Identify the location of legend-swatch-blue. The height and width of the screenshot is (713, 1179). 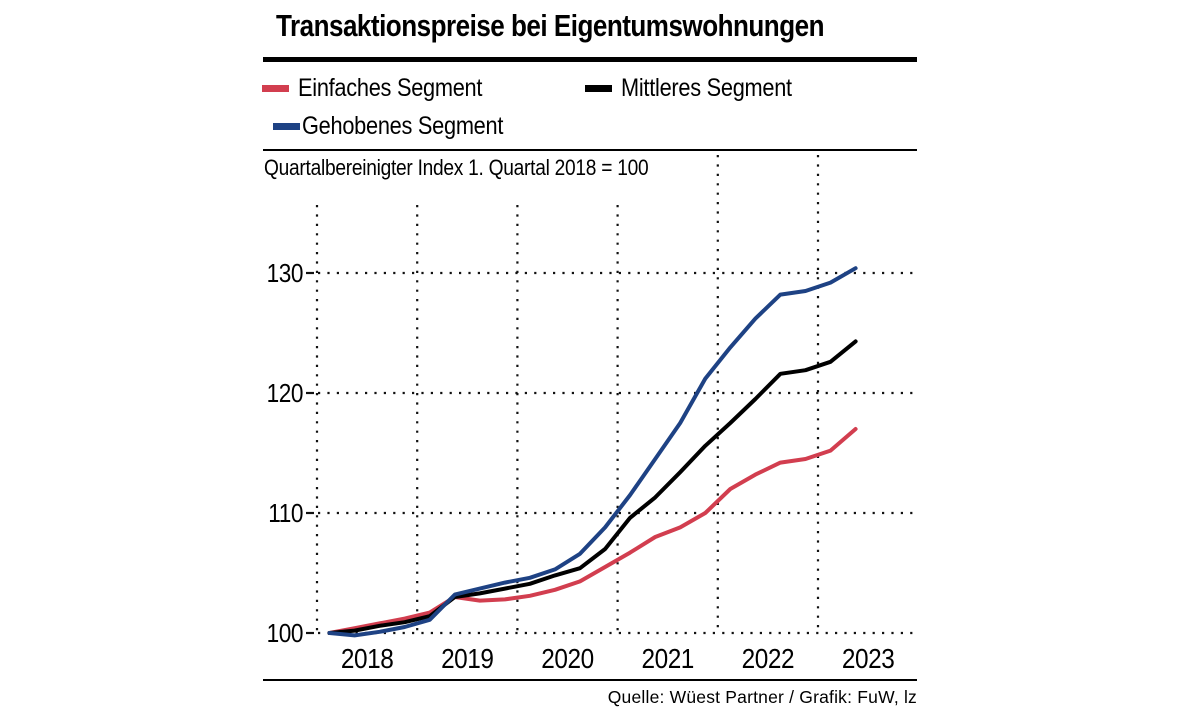
(286, 126).